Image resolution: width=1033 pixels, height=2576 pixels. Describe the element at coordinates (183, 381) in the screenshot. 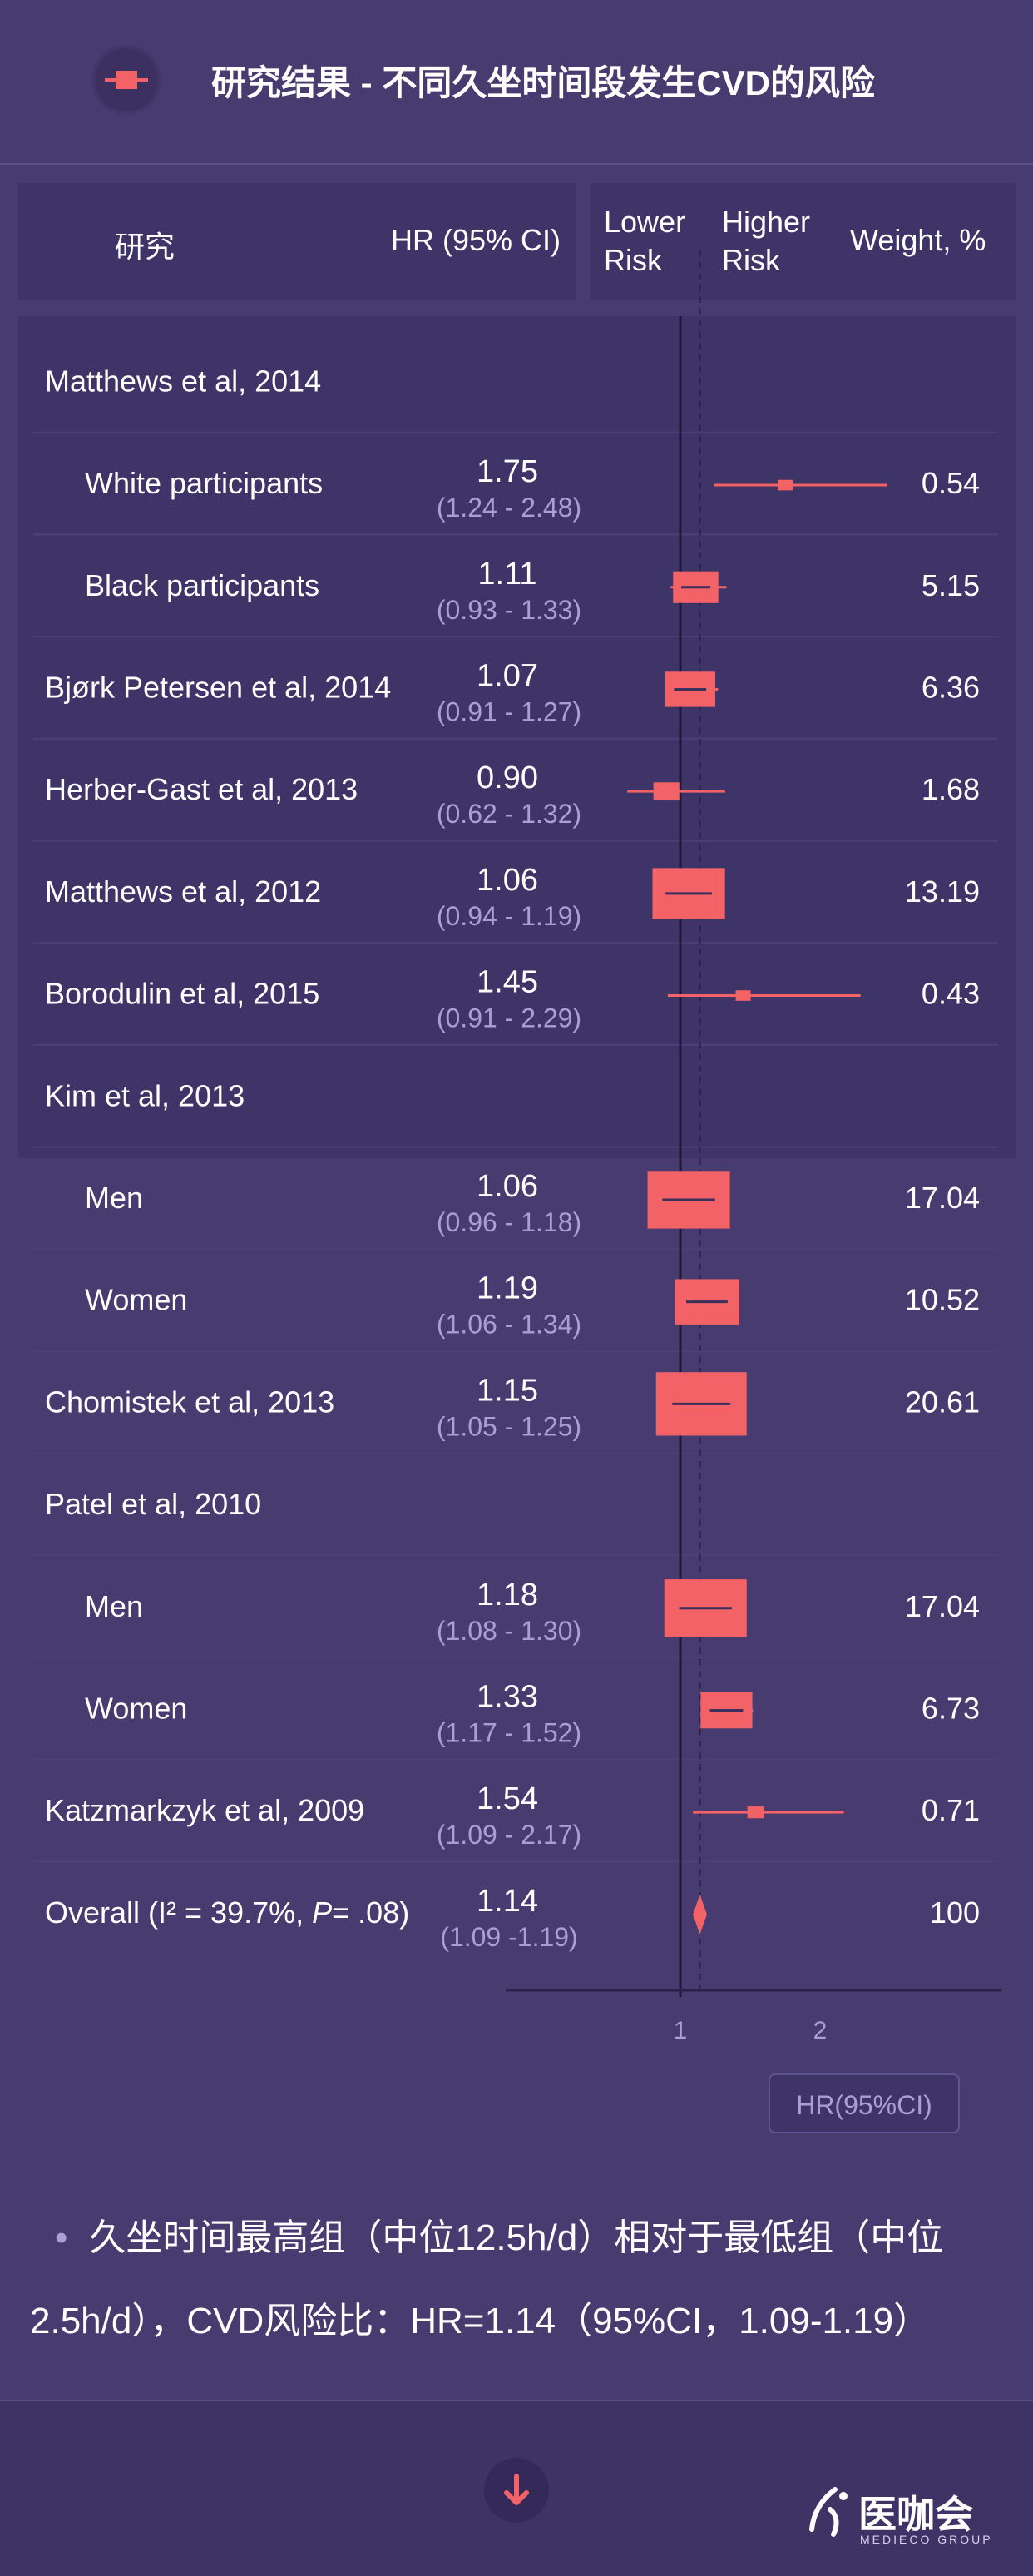

I see `study-label: Matthews et al, 2014` at that location.